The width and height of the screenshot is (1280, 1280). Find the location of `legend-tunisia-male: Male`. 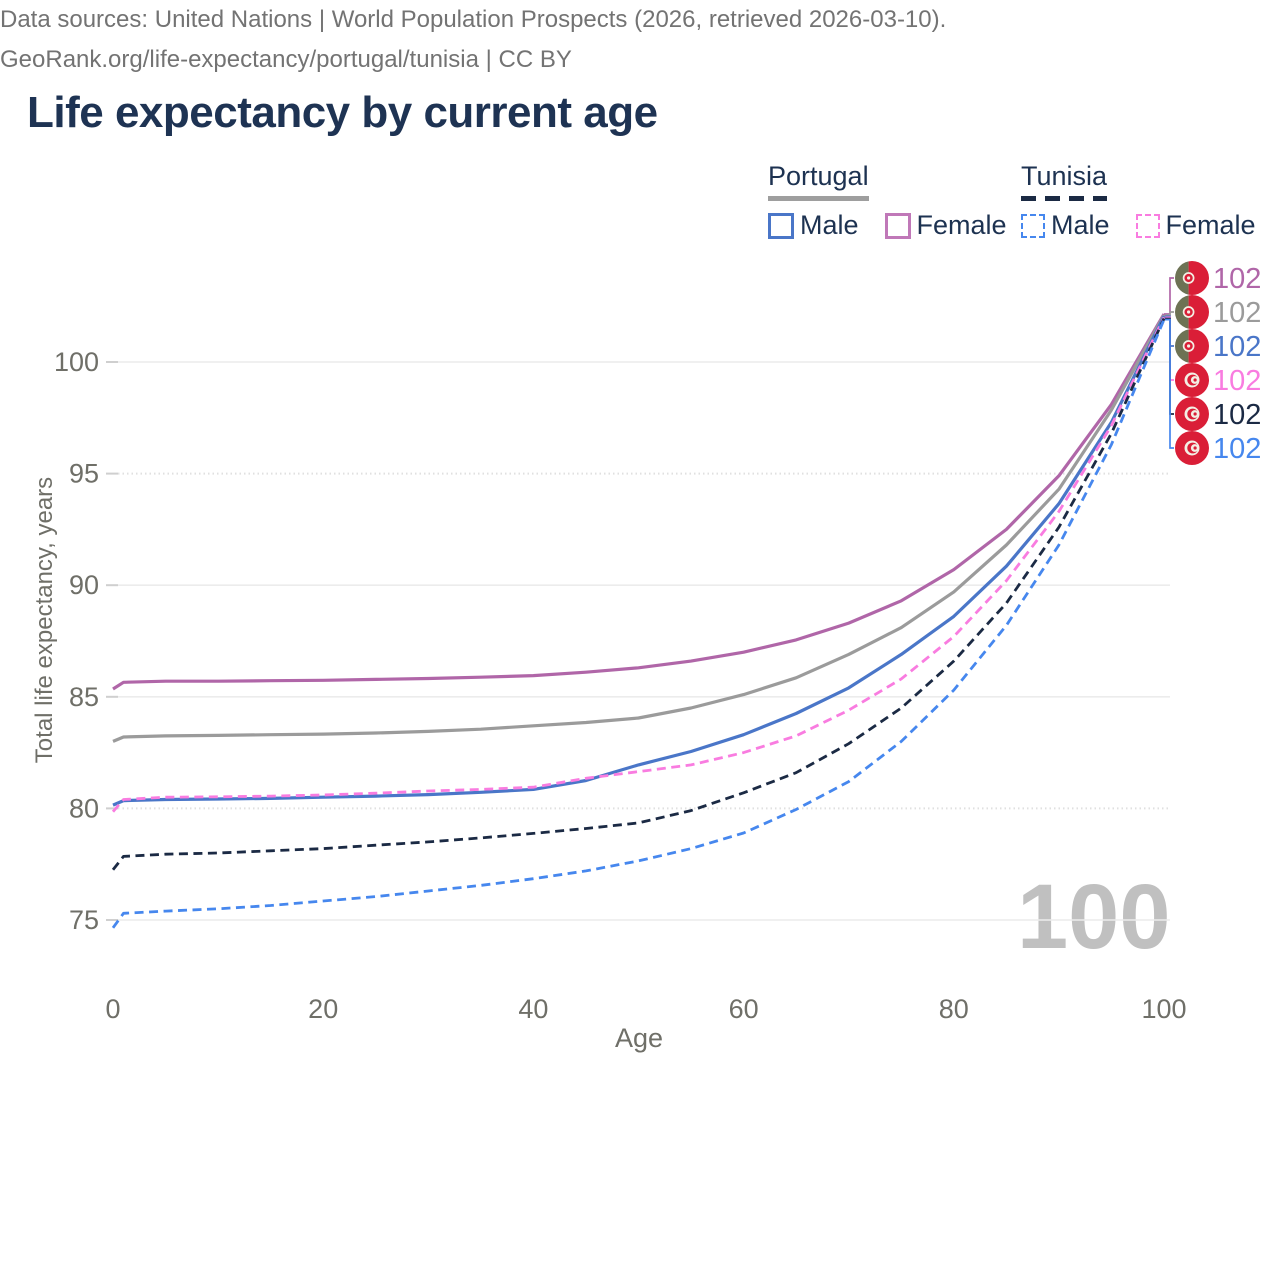

legend-tunisia-male: Male is located at coordinates (1065, 225).